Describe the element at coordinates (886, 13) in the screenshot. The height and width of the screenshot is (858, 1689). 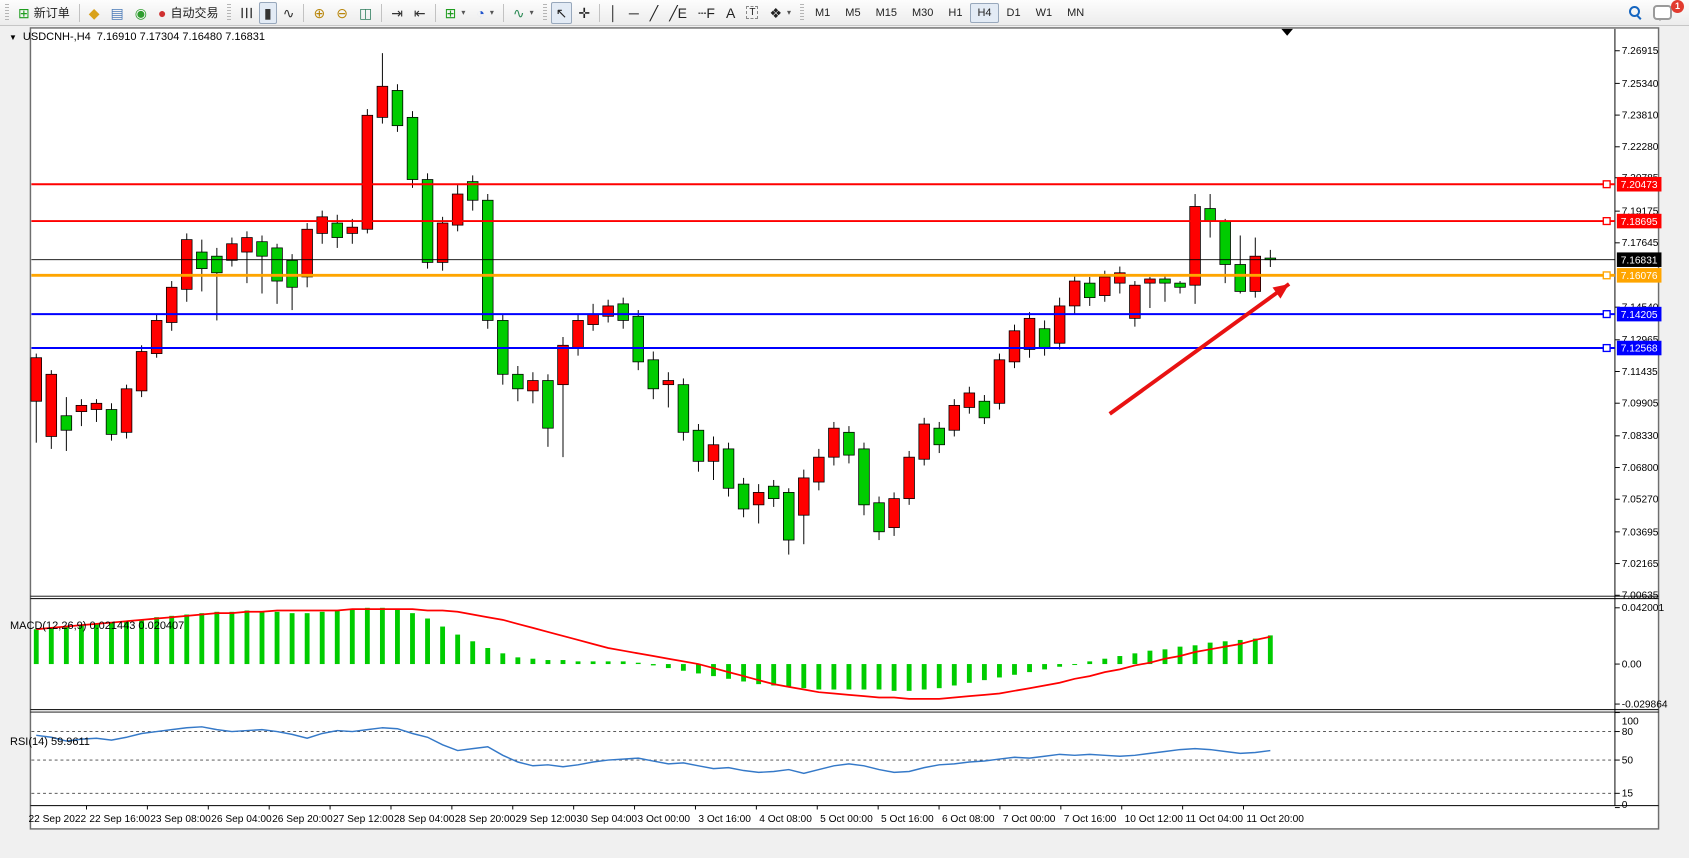
I see `timeframe-m15-button: M15` at that location.